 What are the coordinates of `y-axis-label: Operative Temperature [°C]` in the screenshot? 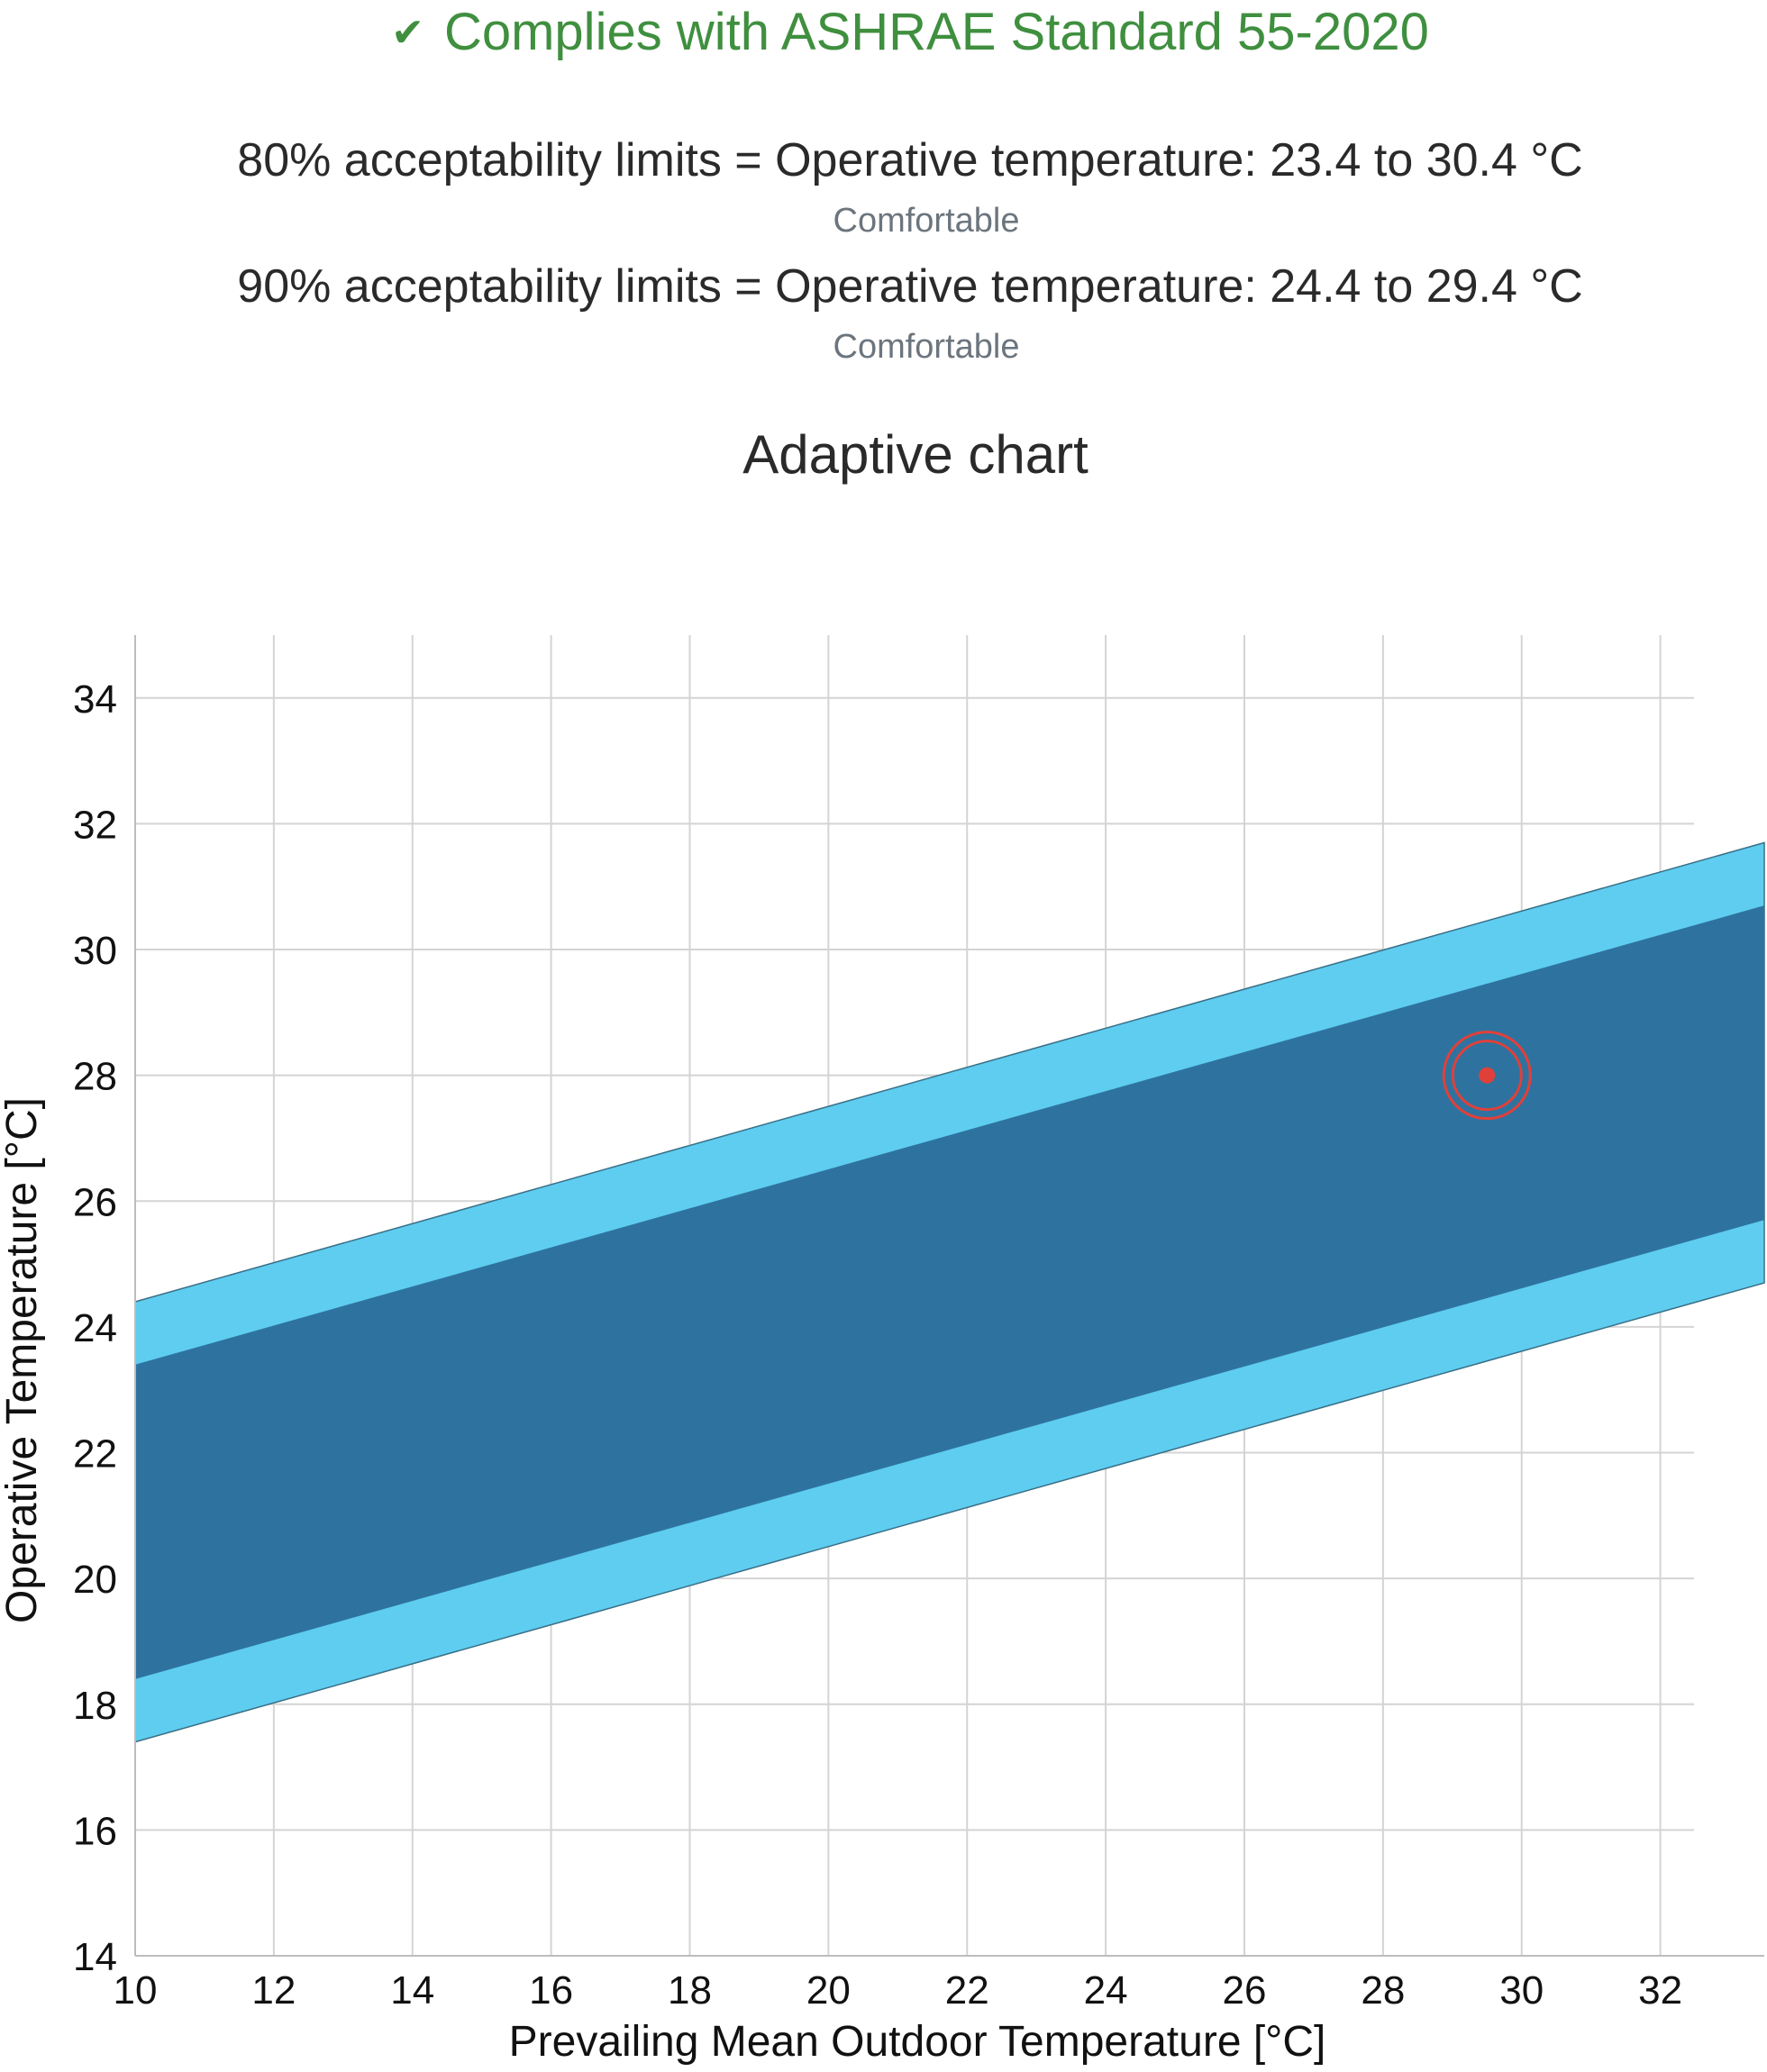 It's located at (23, 1360).